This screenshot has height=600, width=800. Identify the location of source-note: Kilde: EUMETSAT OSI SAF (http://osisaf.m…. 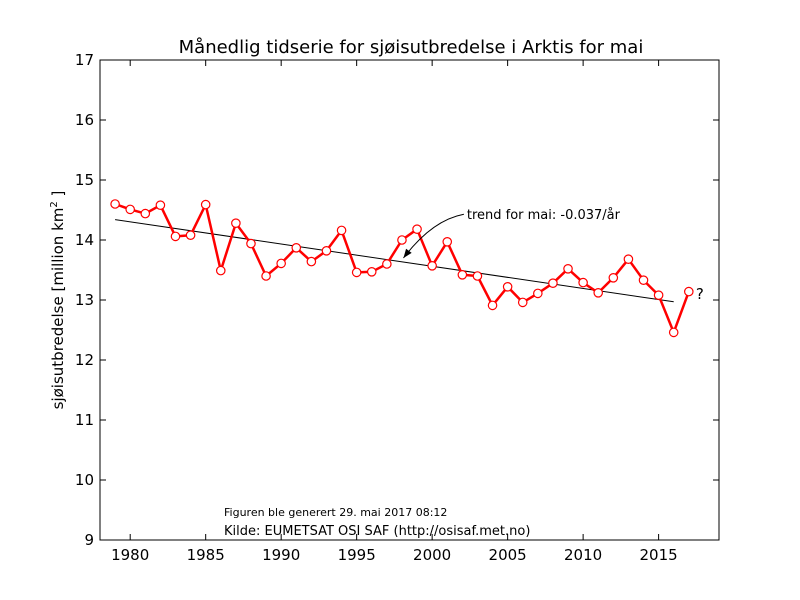
(377, 531).